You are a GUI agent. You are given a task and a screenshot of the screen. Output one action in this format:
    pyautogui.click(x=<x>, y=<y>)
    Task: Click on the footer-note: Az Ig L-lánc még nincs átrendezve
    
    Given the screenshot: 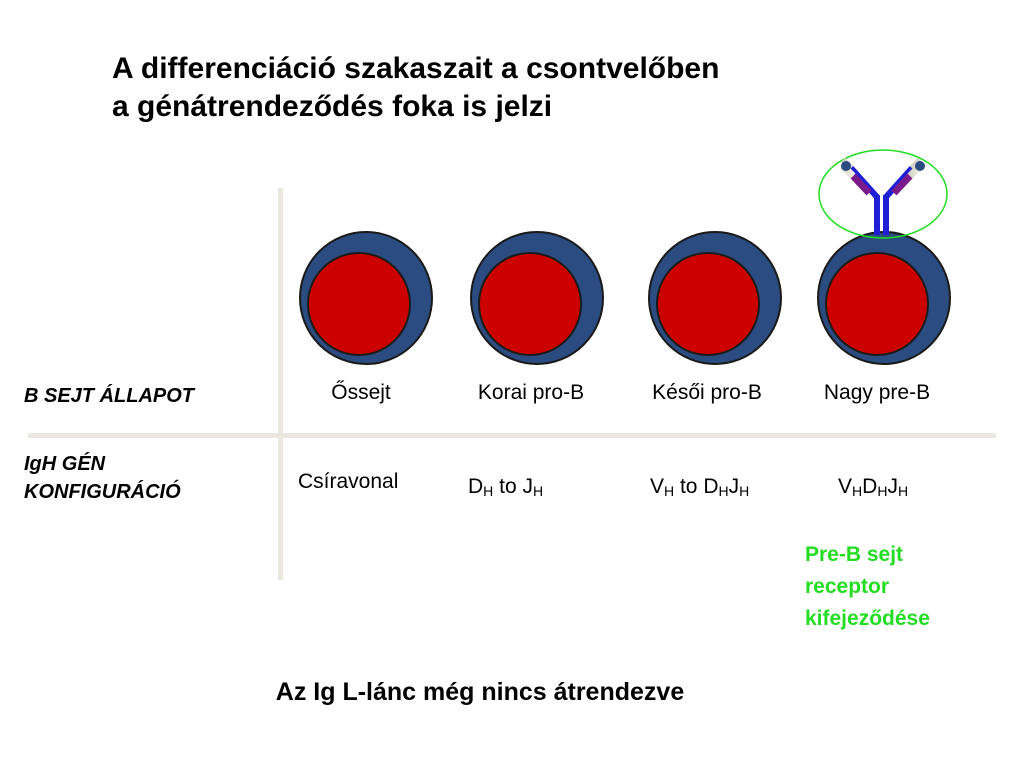 What is the action you would take?
    pyautogui.click(x=480, y=692)
    